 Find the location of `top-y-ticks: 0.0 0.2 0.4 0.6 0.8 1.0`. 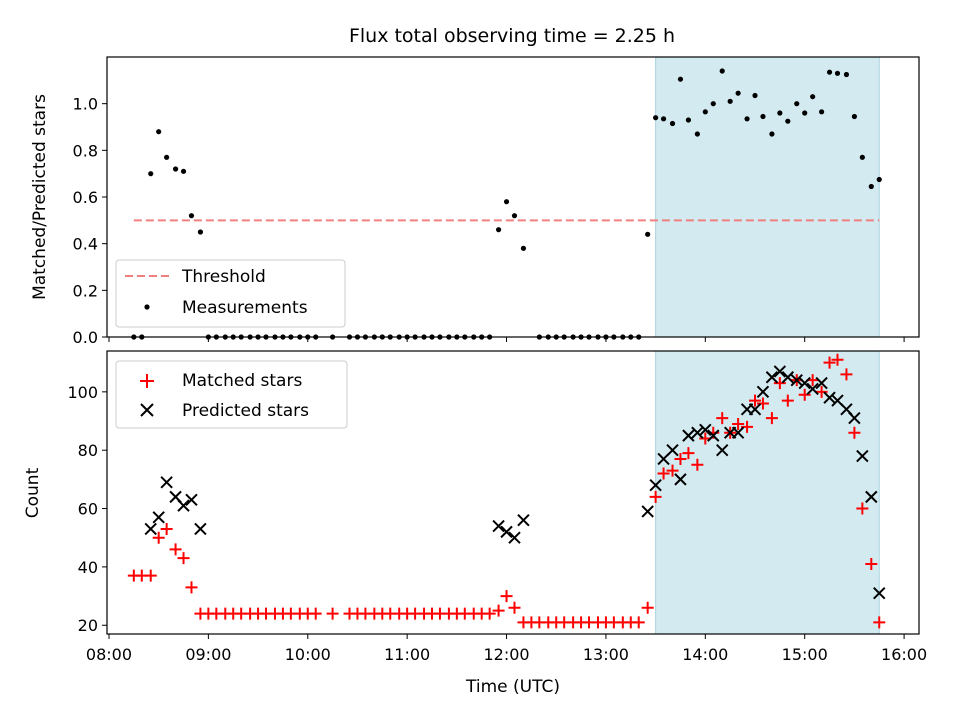

top-y-ticks: 0.0 0.2 0.4 0.6 0.8 1.0 is located at coordinates (90, 221).